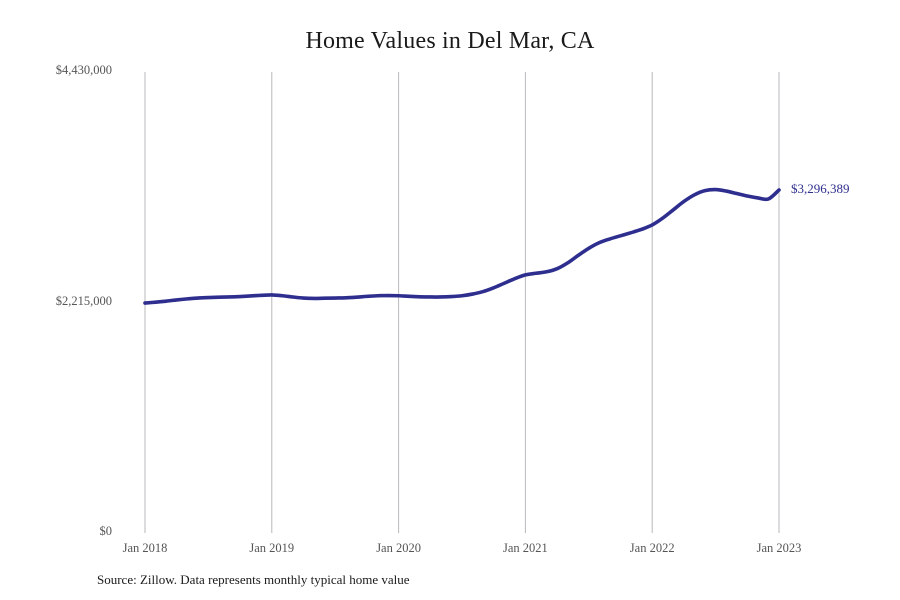 This screenshot has width=900, height=600. What do you see at coordinates (652, 548) in the screenshot?
I see `x-axis-tick-jan-2022: Jan 2022` at bounding box center [652, 548].